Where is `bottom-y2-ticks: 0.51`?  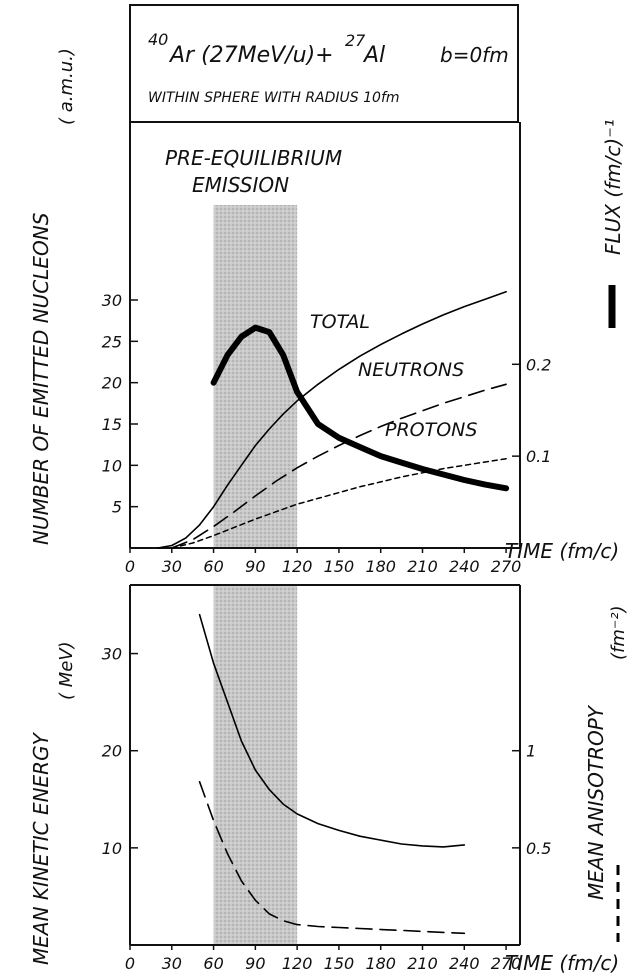 bottom-y2-ticks: 0.51 is located at coordinates (531, 800).